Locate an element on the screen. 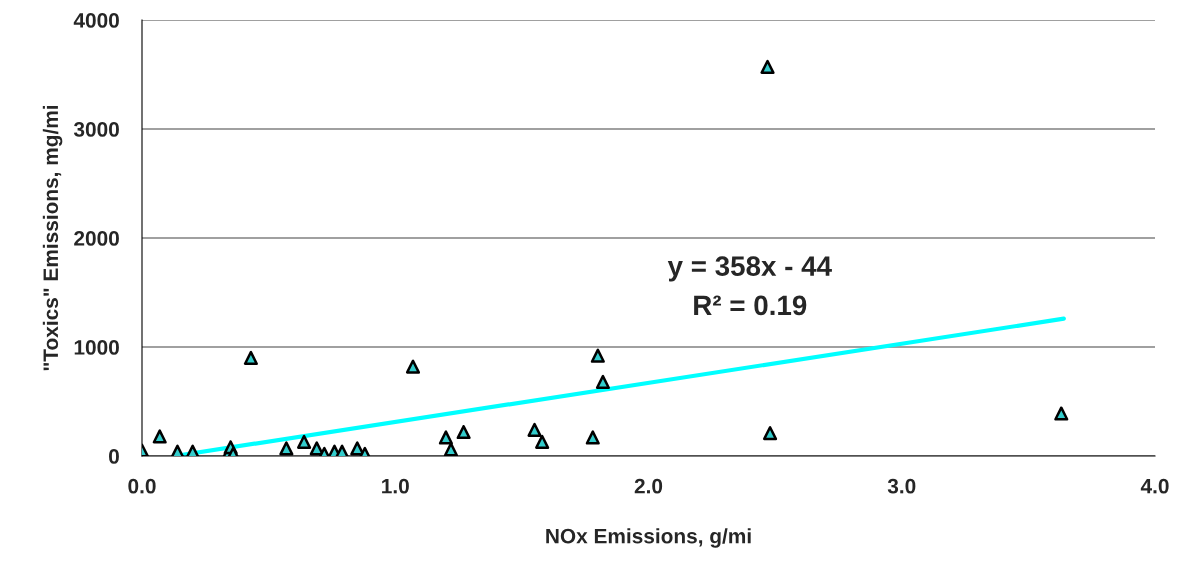 This screenshot has height=578, width=1178. y-tick-label: 0 is located at coordinates (114, 456).